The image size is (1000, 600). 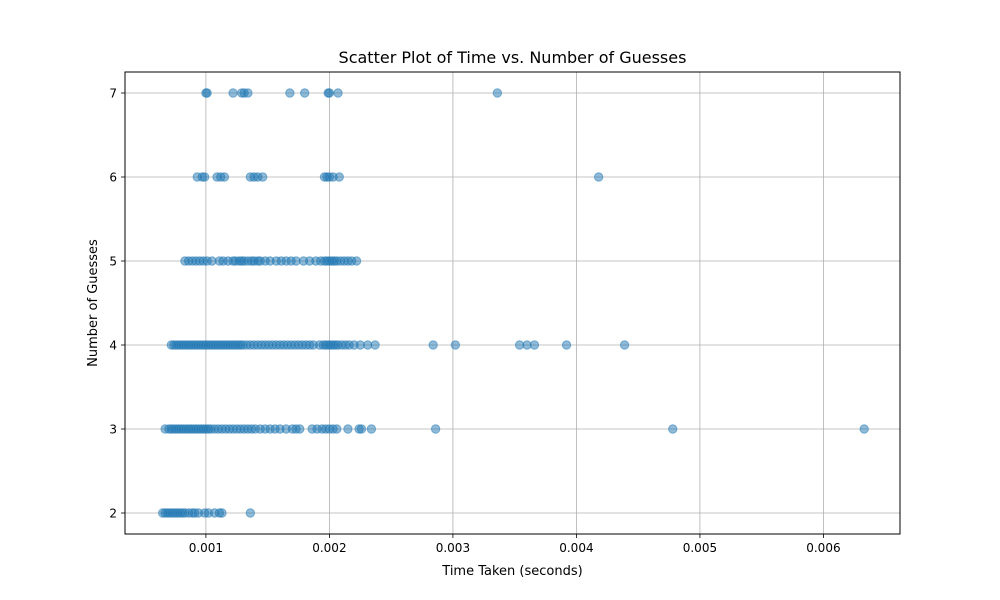 What do you see at coordinates (823, 548) in the screenshot?
I see `x-tick-label: 0.006` at bounding box center [823, 548].